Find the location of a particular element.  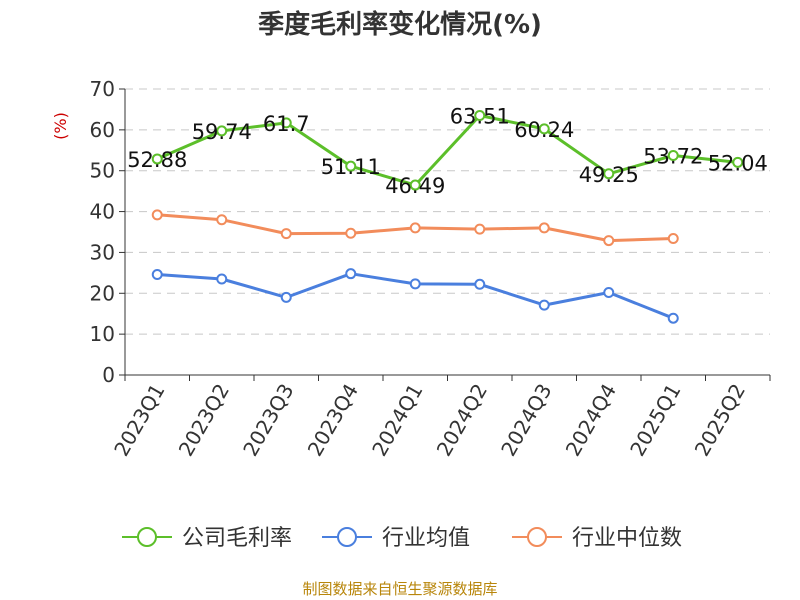

data-label: 51.11 is located at coordinates (351, 167).